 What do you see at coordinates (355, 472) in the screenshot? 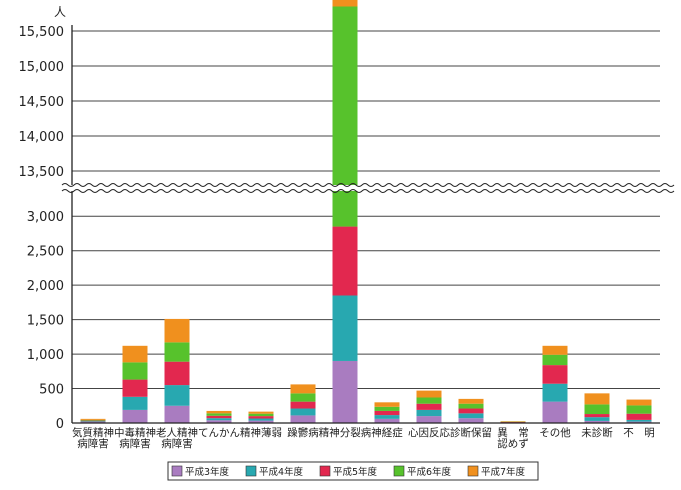
I see `legend-label: 平成5年度` at bounding box center [355, 472].